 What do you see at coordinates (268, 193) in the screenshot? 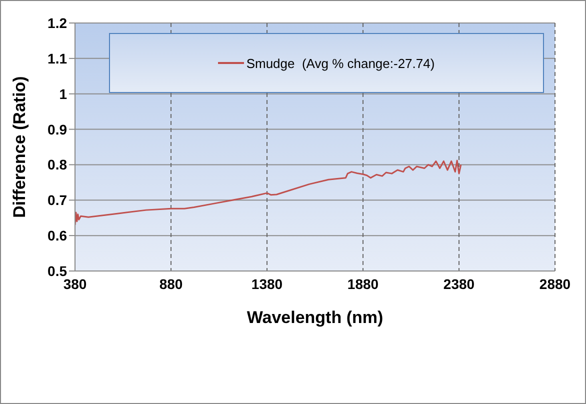
I see `line-series` at bounding box center [268, 193].